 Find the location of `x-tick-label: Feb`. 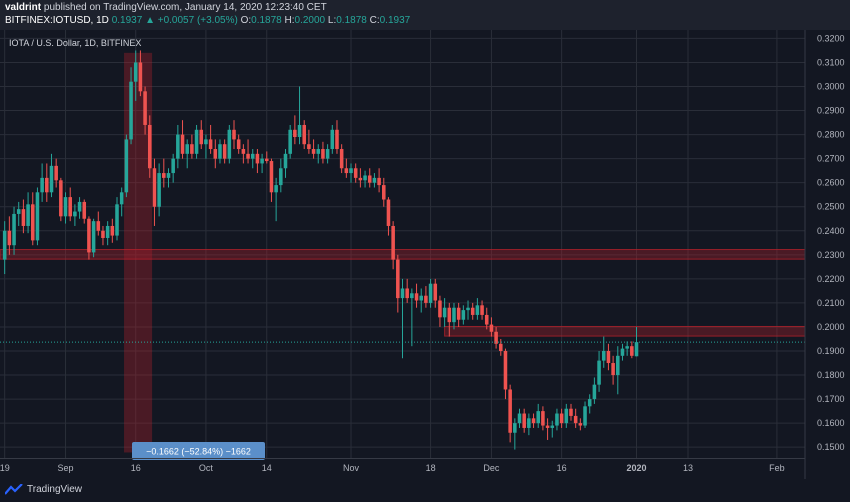

x-tick-label: Feb is located at coordinates (777, 468).